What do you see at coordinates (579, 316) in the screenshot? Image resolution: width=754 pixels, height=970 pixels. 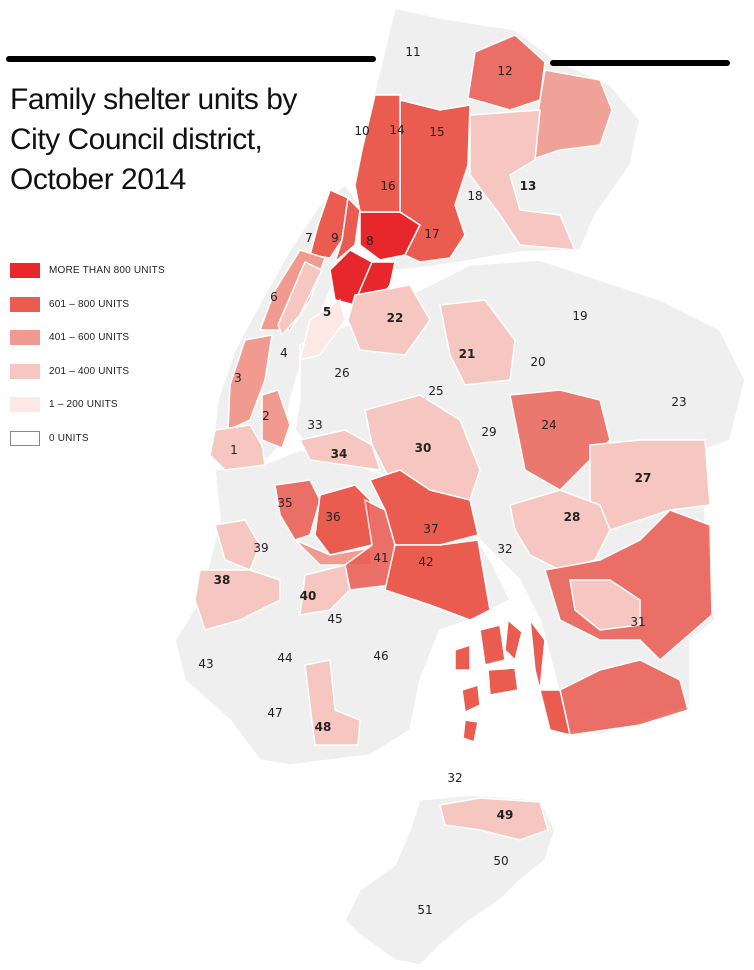 I see `district-label: 19` at bounding box center [579, 316].